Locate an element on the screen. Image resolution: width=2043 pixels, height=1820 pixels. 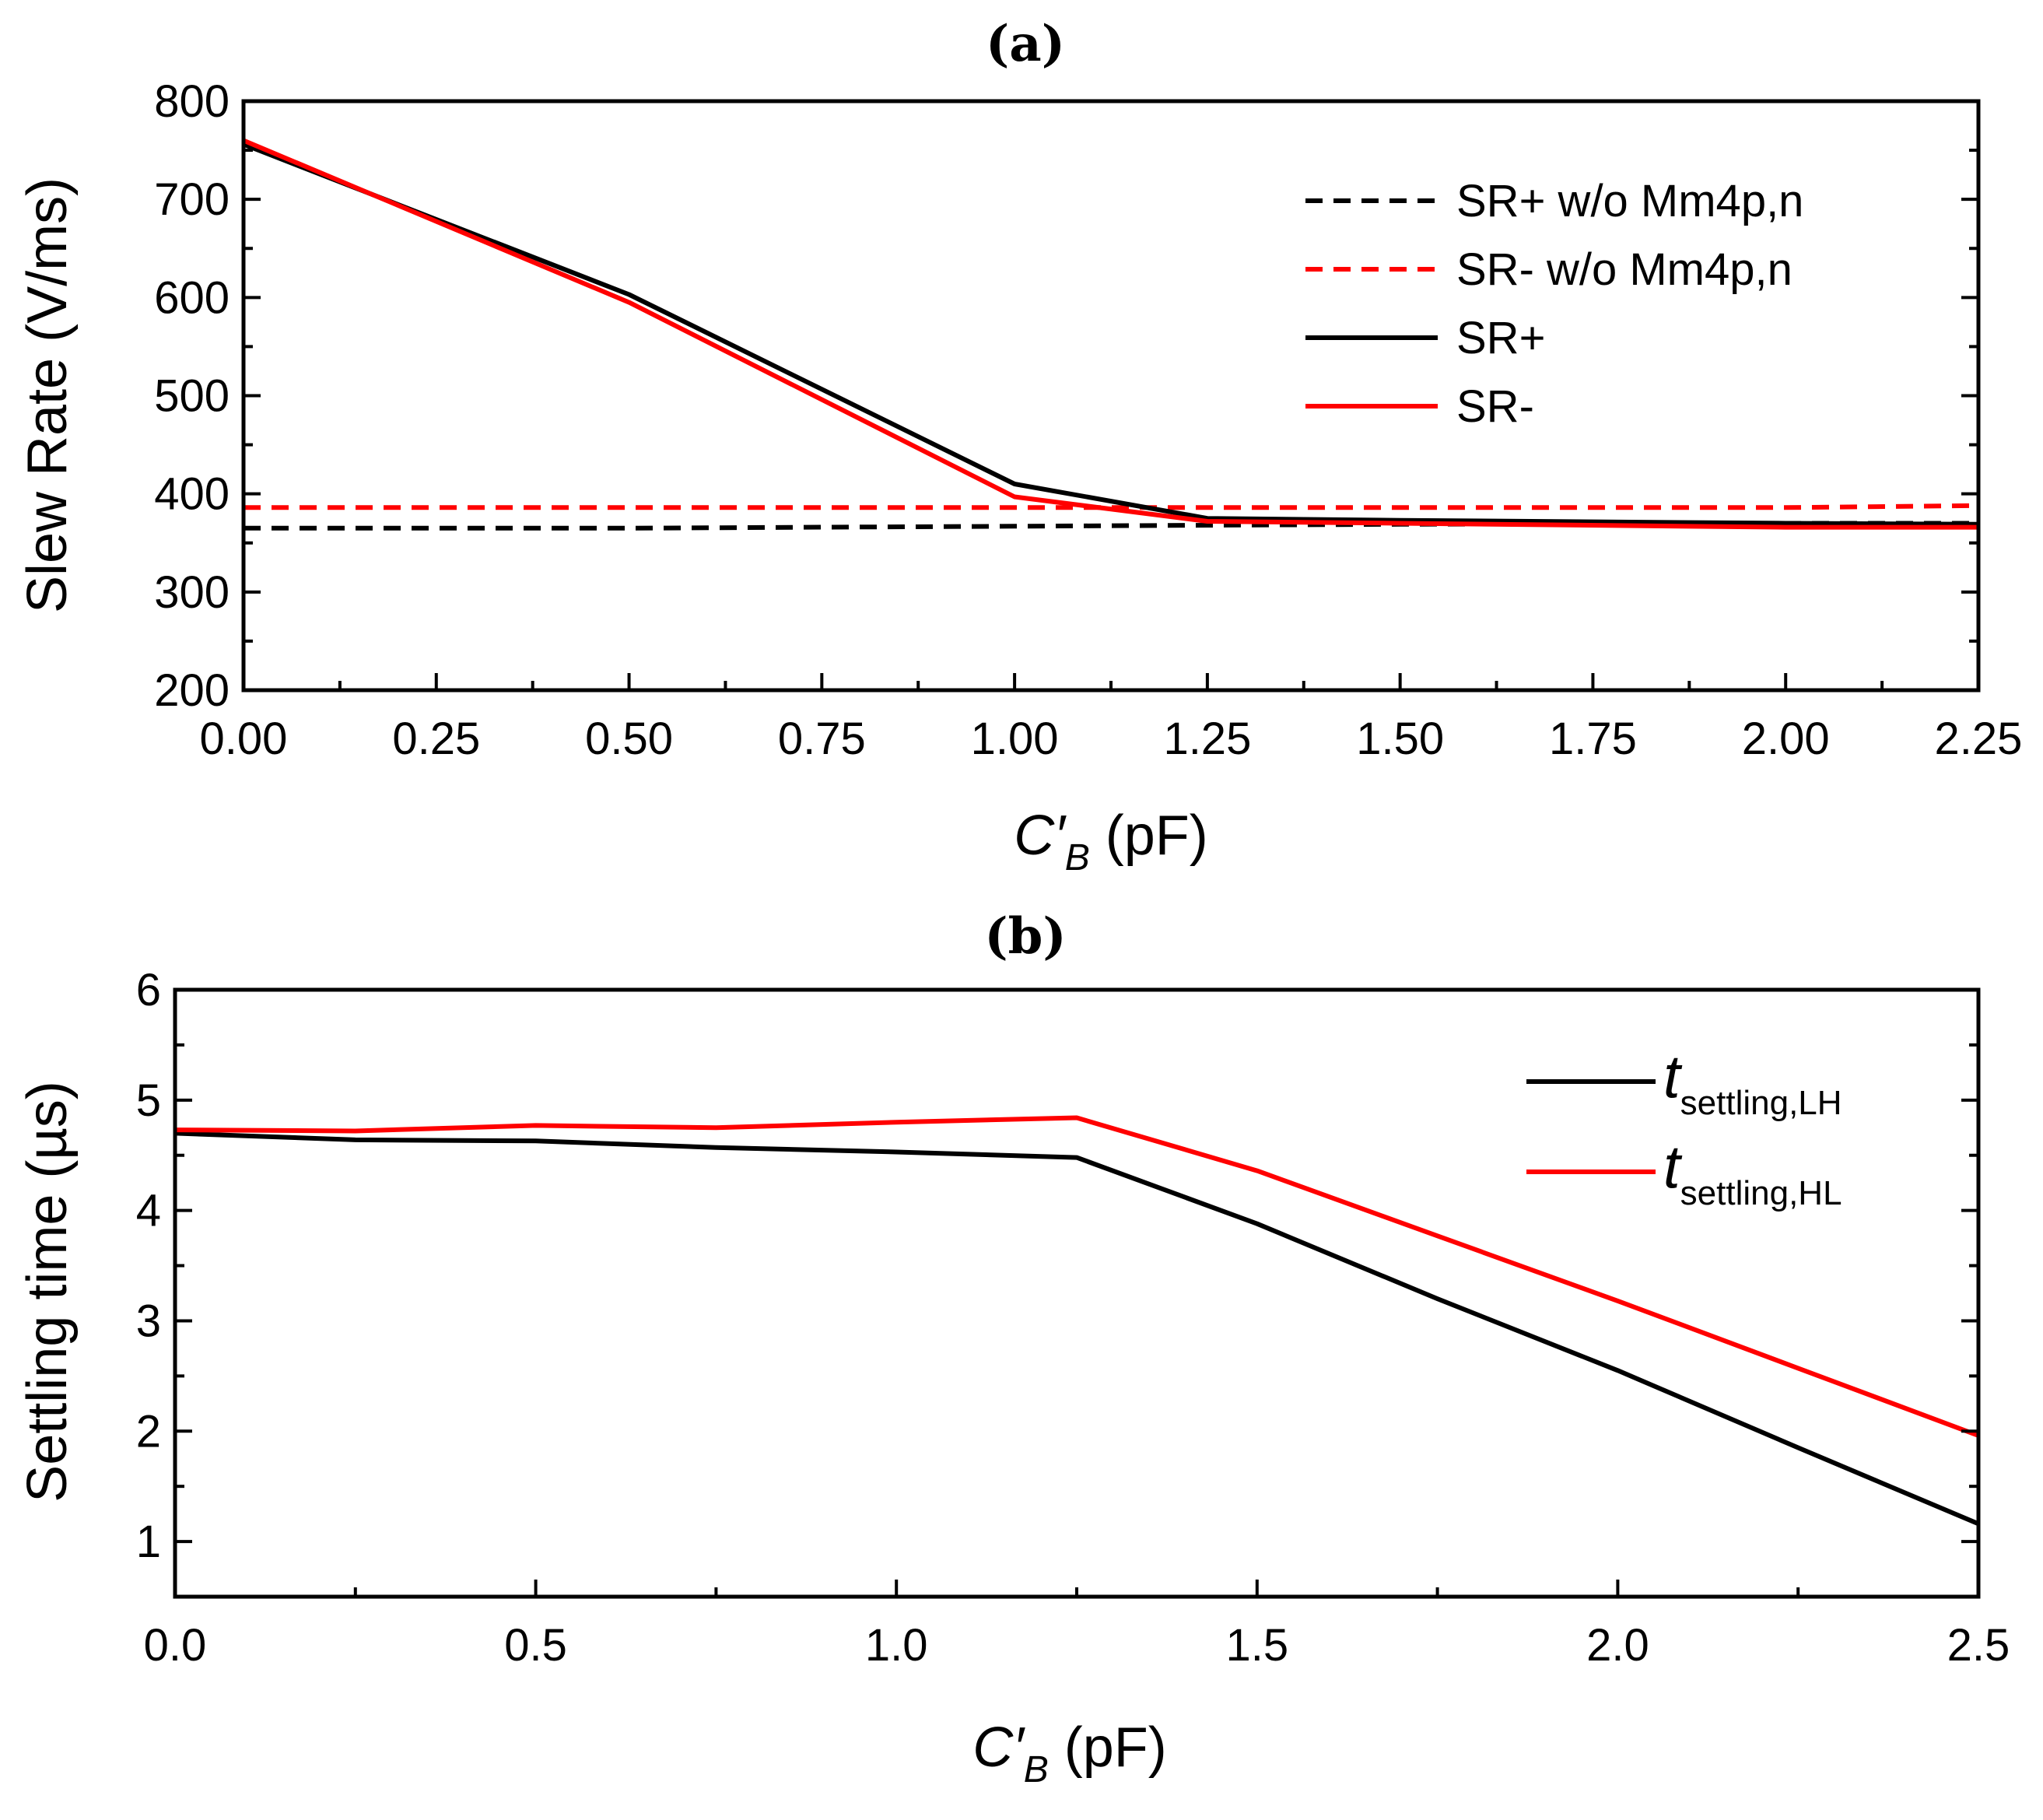
panel-b-ytick-label-1: 2 is located at coordinates (148, 1432).